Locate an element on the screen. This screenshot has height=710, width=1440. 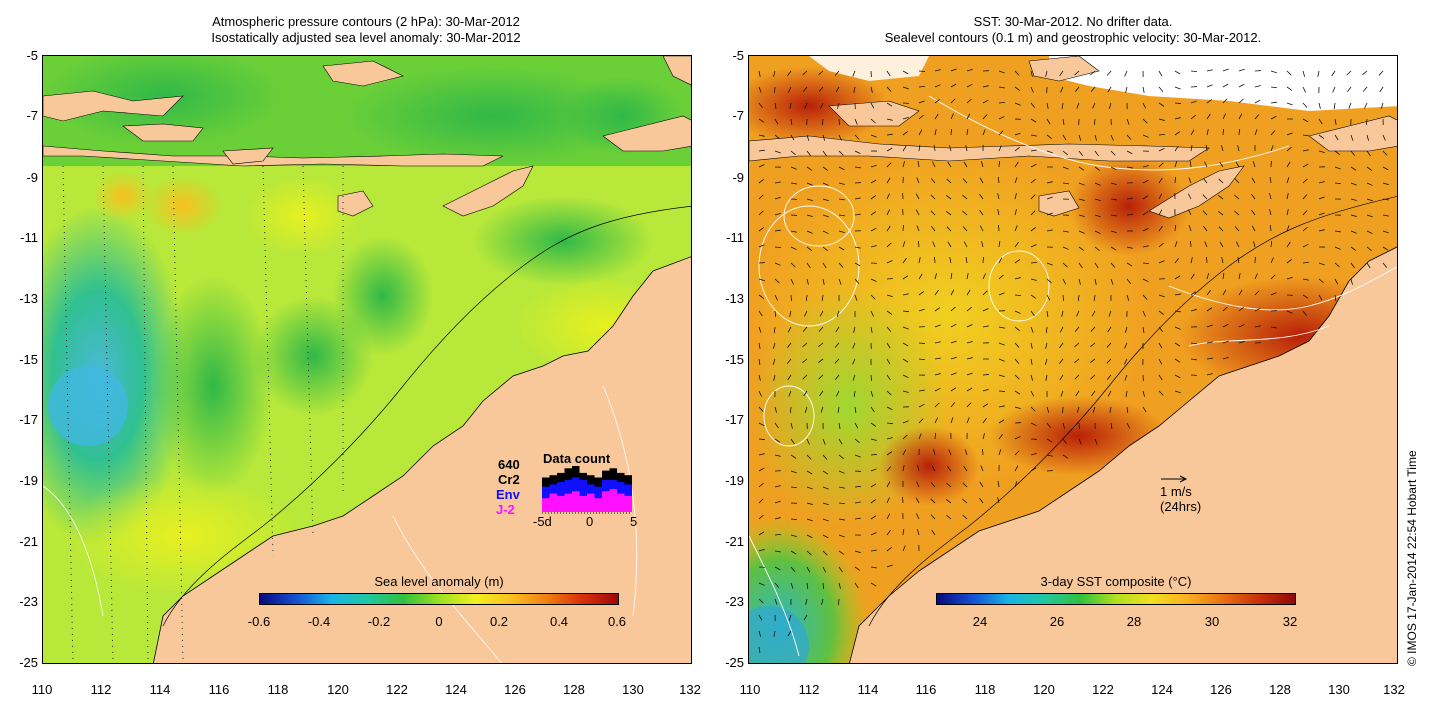
data-count-bar-env is located at coordinates (583, 495).